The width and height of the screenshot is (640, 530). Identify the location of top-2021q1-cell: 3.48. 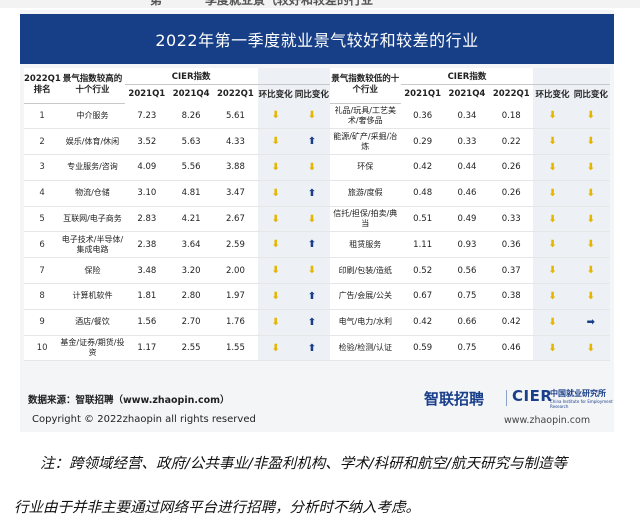
(146, 271).